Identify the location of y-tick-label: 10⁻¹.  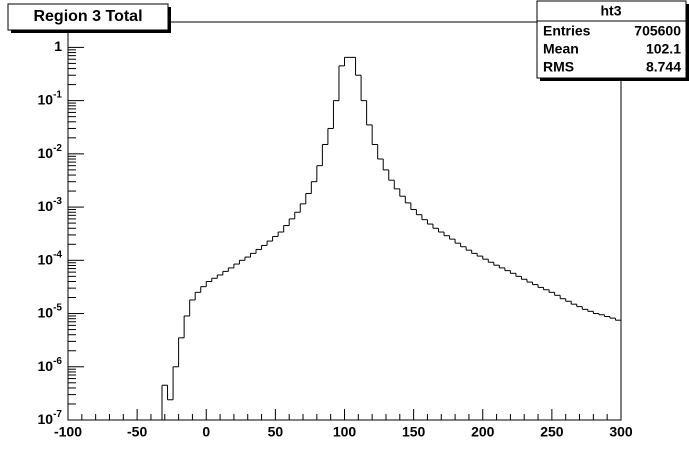
(50, 98).